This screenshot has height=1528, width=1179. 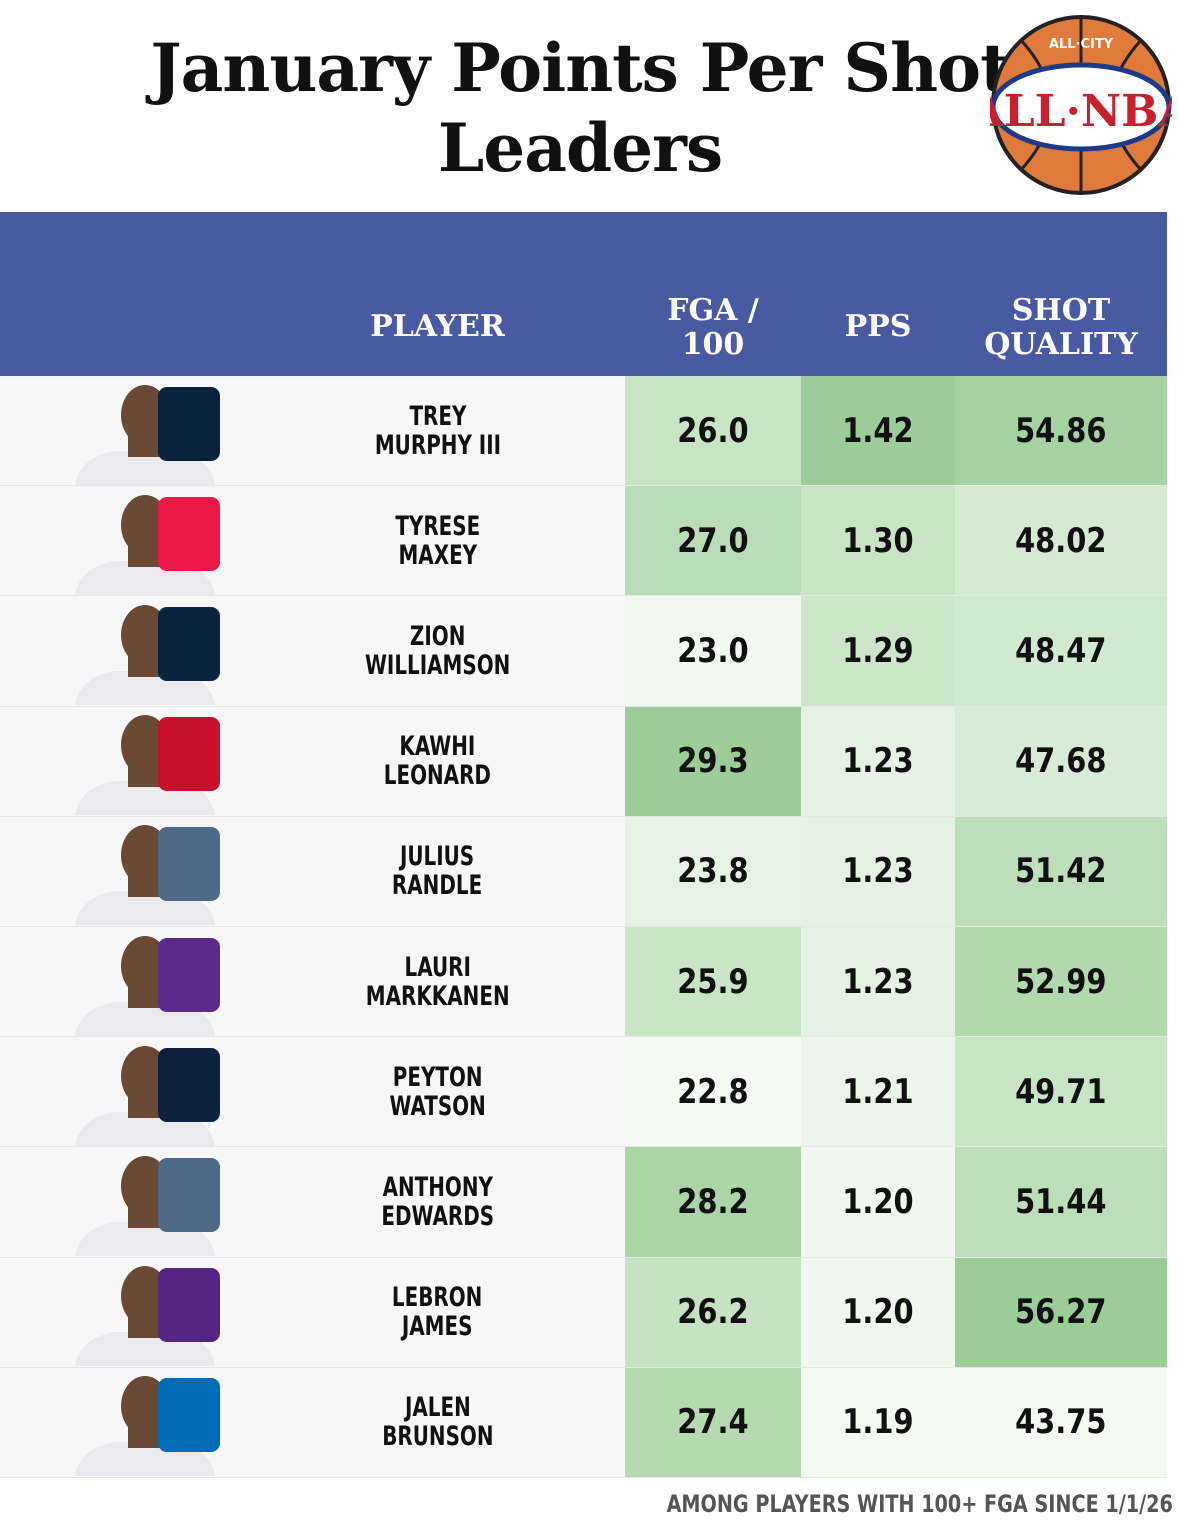 I want to click on sq-cell: 47.68, so click(x=1061, y=761).